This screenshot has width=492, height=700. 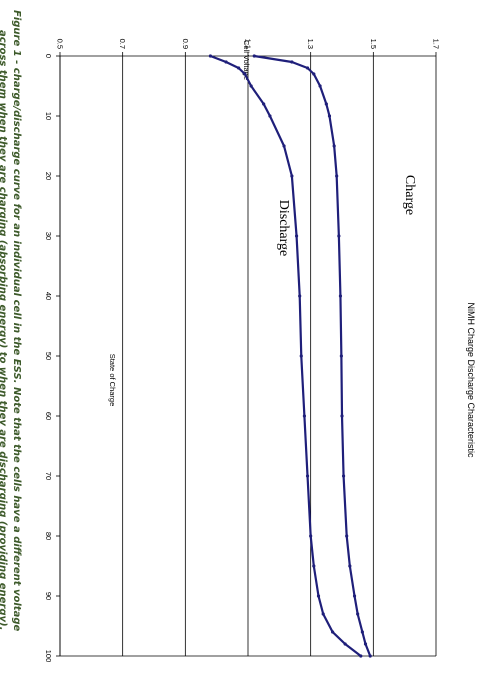 I want to click on y-tick-label-5: 1.5, so click(x=373, y=44).